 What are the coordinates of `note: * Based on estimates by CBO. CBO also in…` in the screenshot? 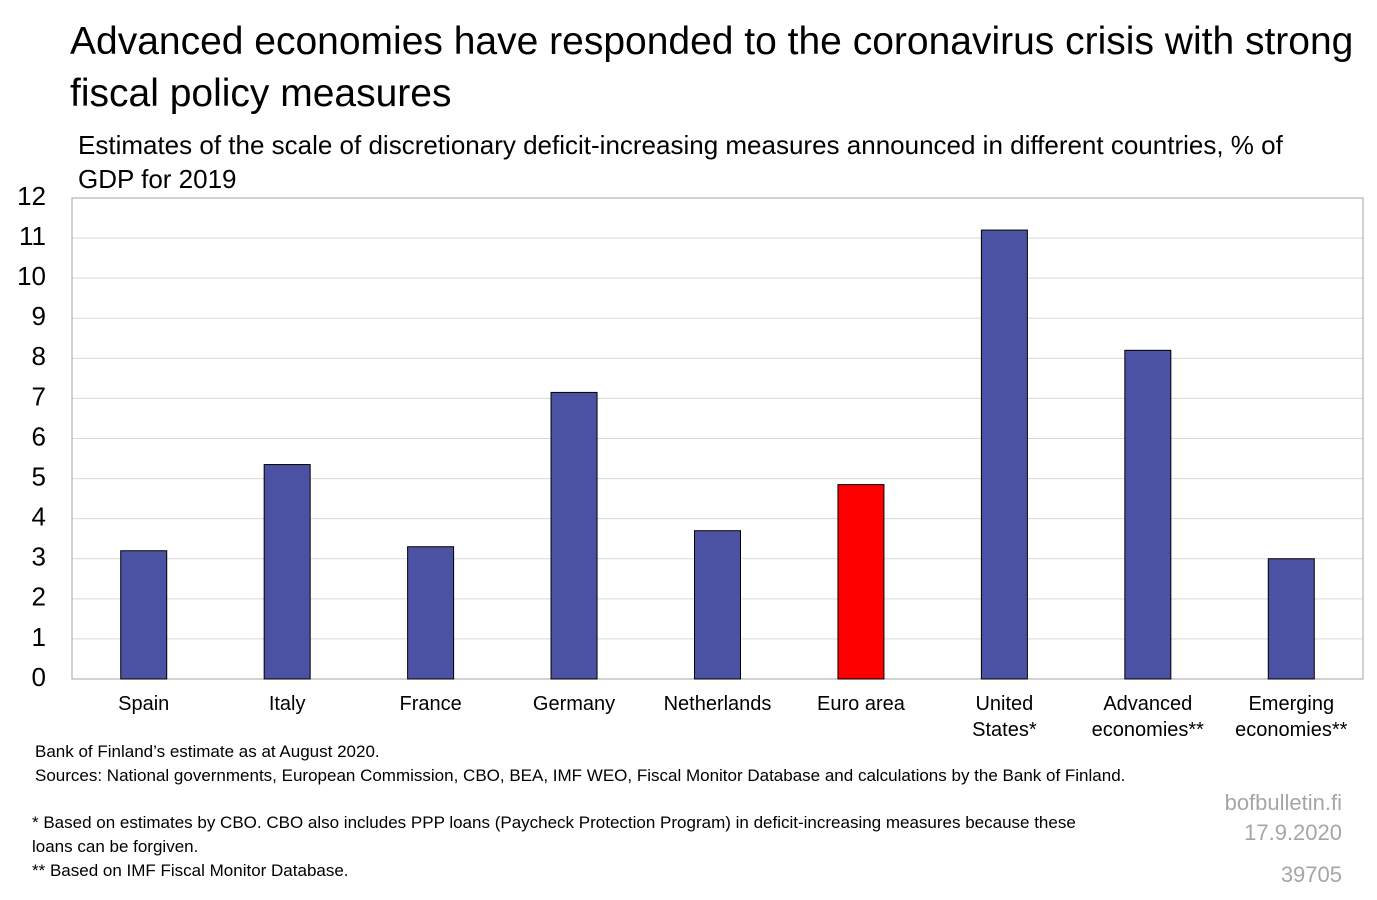 It's located at (554, 834).